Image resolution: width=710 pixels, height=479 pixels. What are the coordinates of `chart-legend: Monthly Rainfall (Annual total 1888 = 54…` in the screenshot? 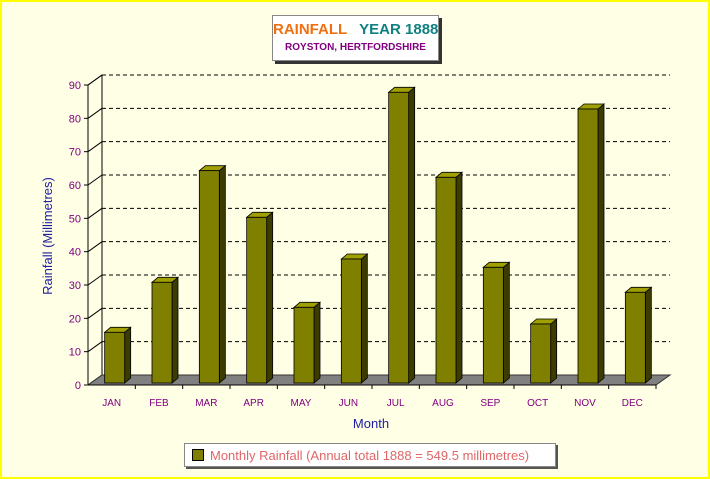 It's located at (370, 455).